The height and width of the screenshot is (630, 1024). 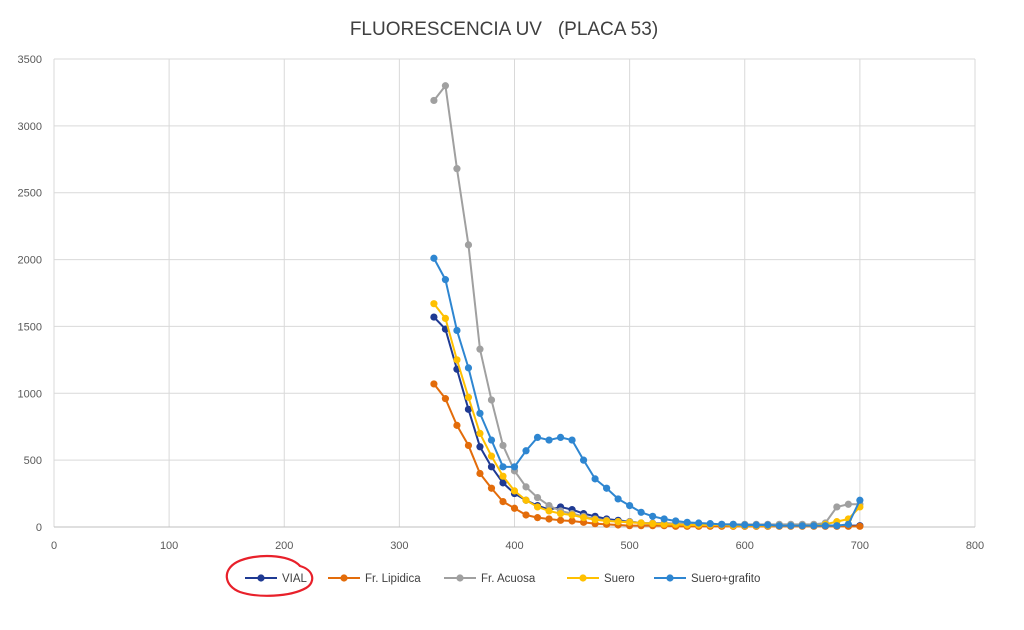 I want to click on legend-entry: Fr. Lipidica, so click(x=374, y=579).